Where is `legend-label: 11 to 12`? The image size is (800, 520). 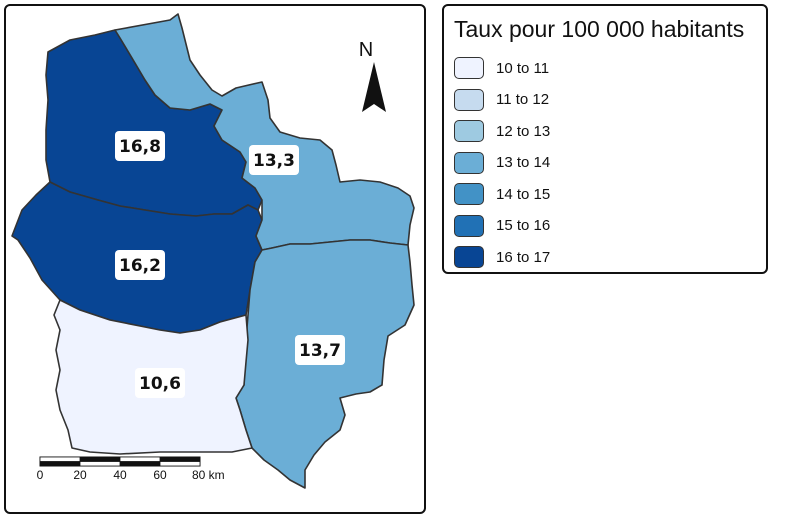
legend-label: 11 to 12 is located at coordinates (523, 99).